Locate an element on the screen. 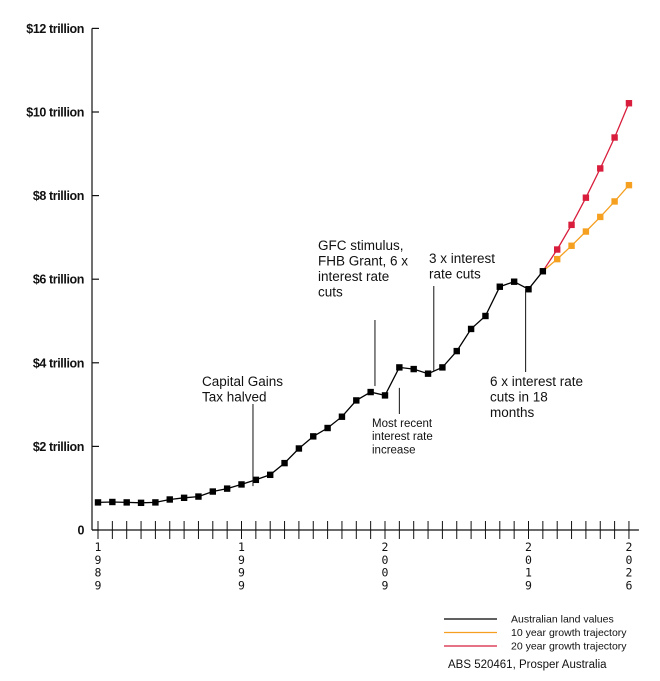 Image resolution: width=660 pixels, height=681 pixels. y-tick-label: $12 trillion is located at coordinates (55, 29).